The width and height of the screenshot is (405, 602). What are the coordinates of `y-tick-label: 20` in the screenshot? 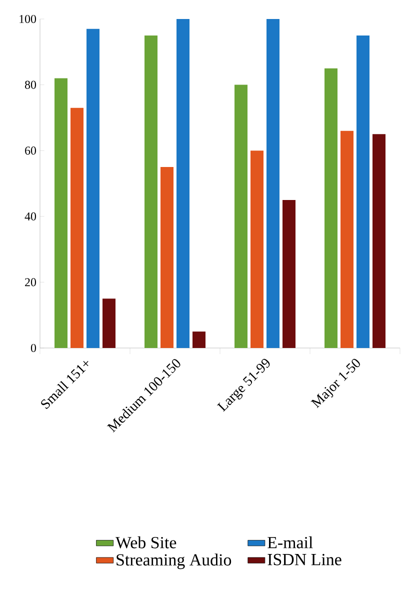 It's located at (30, 282).